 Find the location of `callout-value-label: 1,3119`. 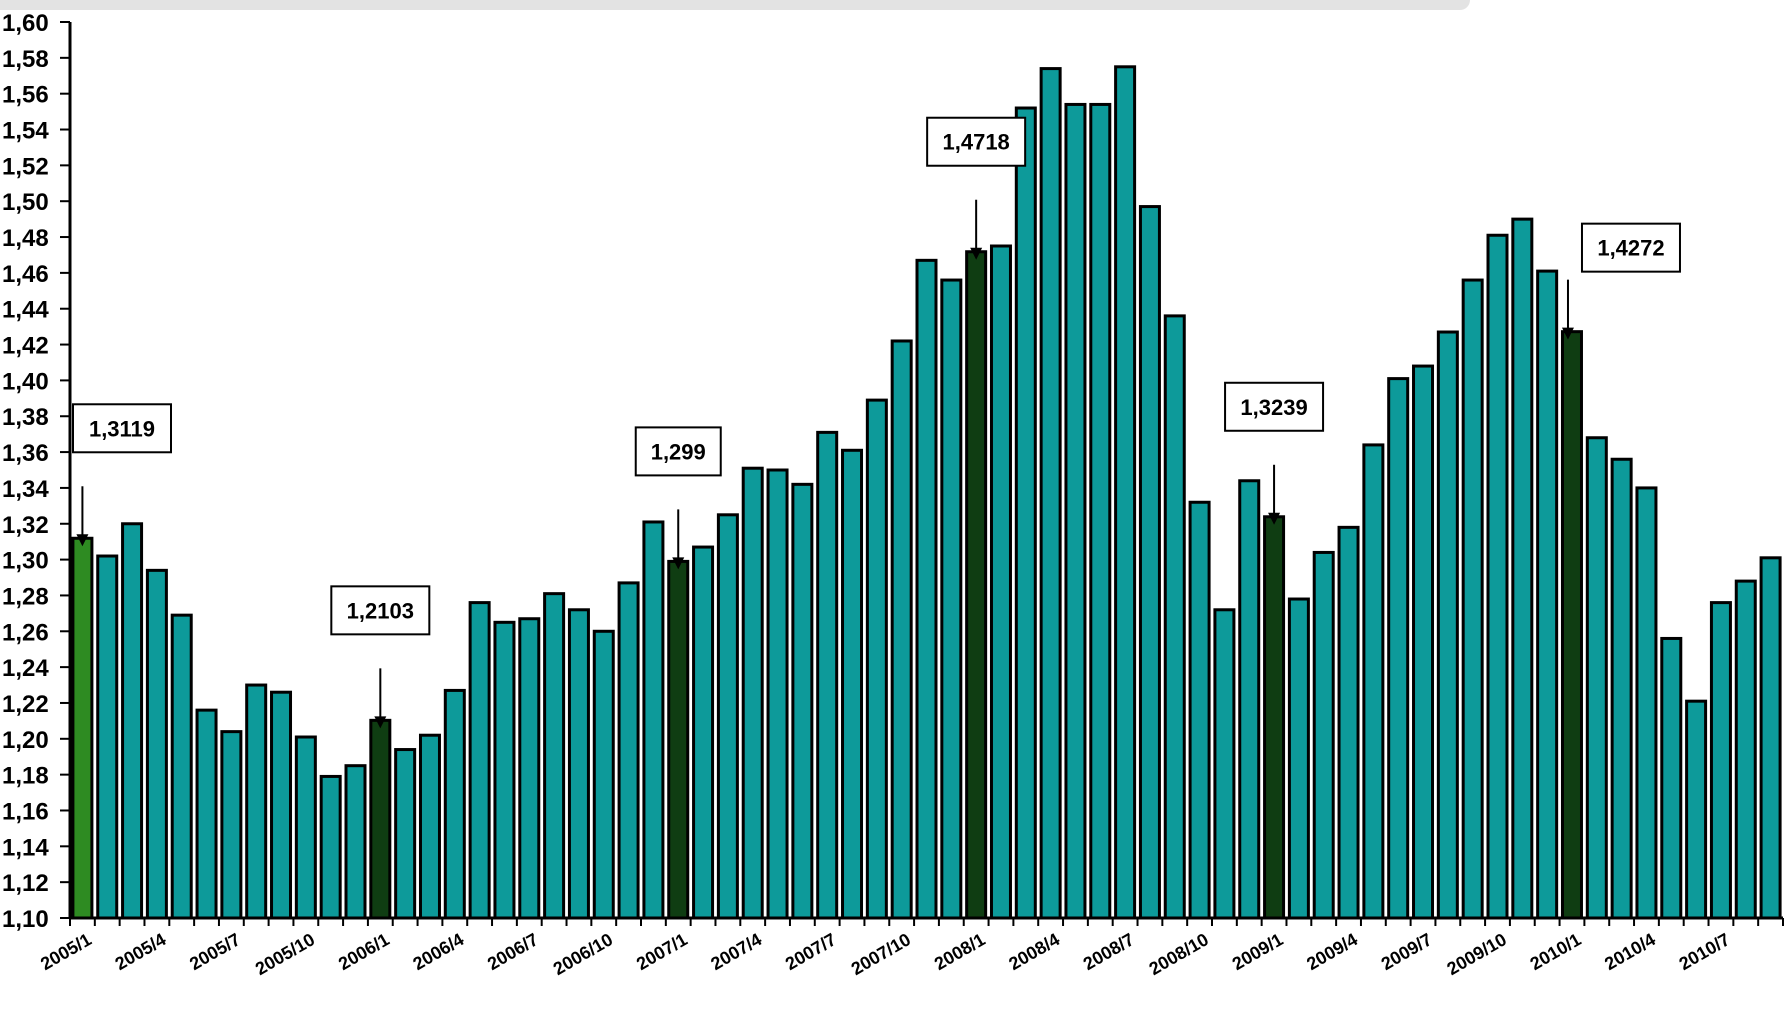

callout-value-label: 1,3119 is located at coordinates (122, 428).